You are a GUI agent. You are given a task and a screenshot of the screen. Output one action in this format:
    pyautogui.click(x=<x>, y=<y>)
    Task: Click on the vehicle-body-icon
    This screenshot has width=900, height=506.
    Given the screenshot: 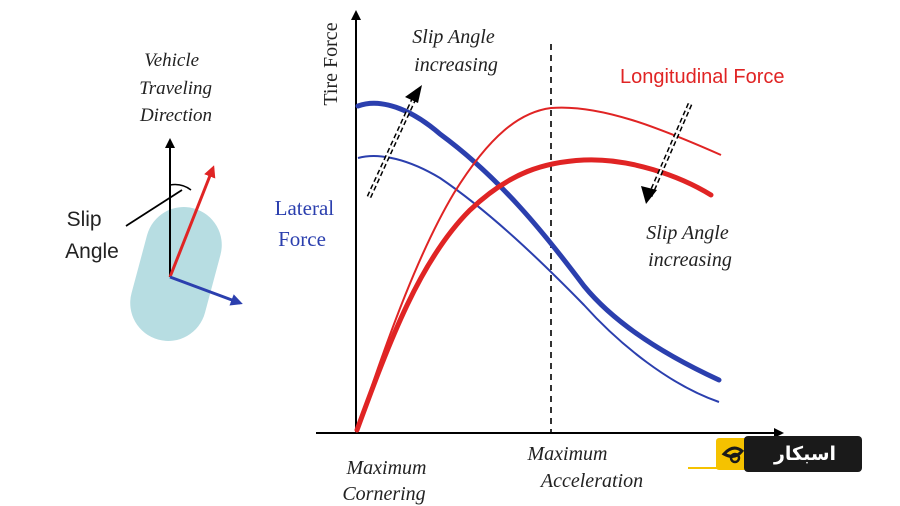 What is the action you would take?
    pyautogui.click(x=176, y=274)
    